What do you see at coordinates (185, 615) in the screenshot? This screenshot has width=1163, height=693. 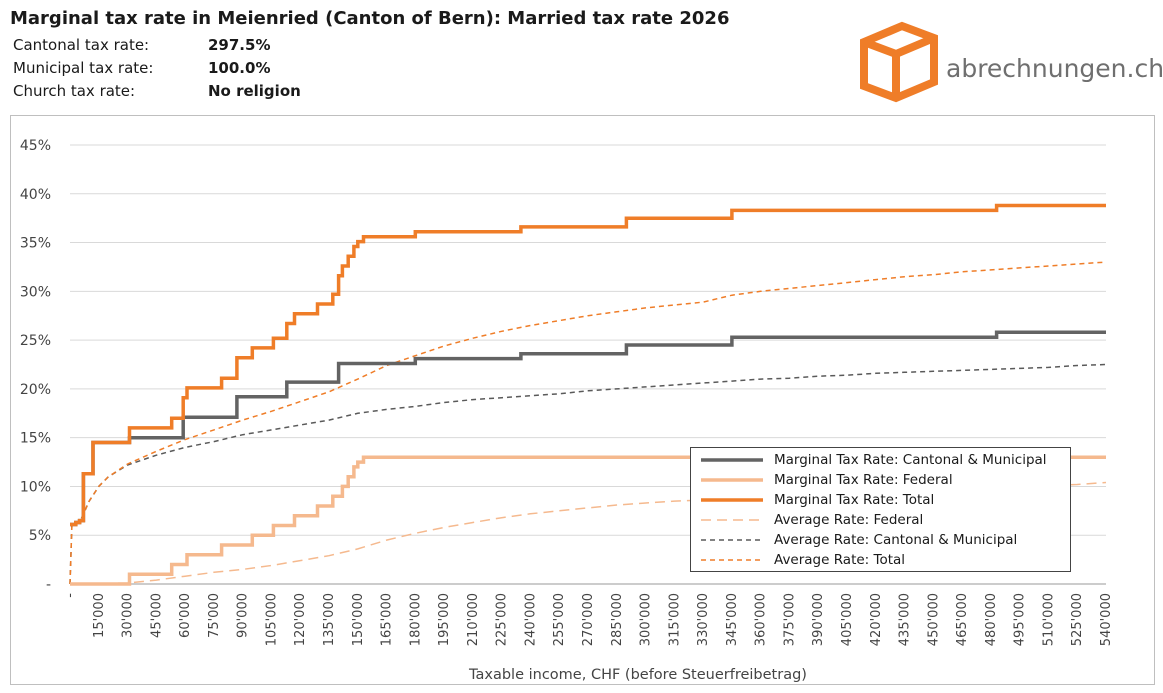 I see `x-tick-label: 60'000` at bounding box center [185, 615].